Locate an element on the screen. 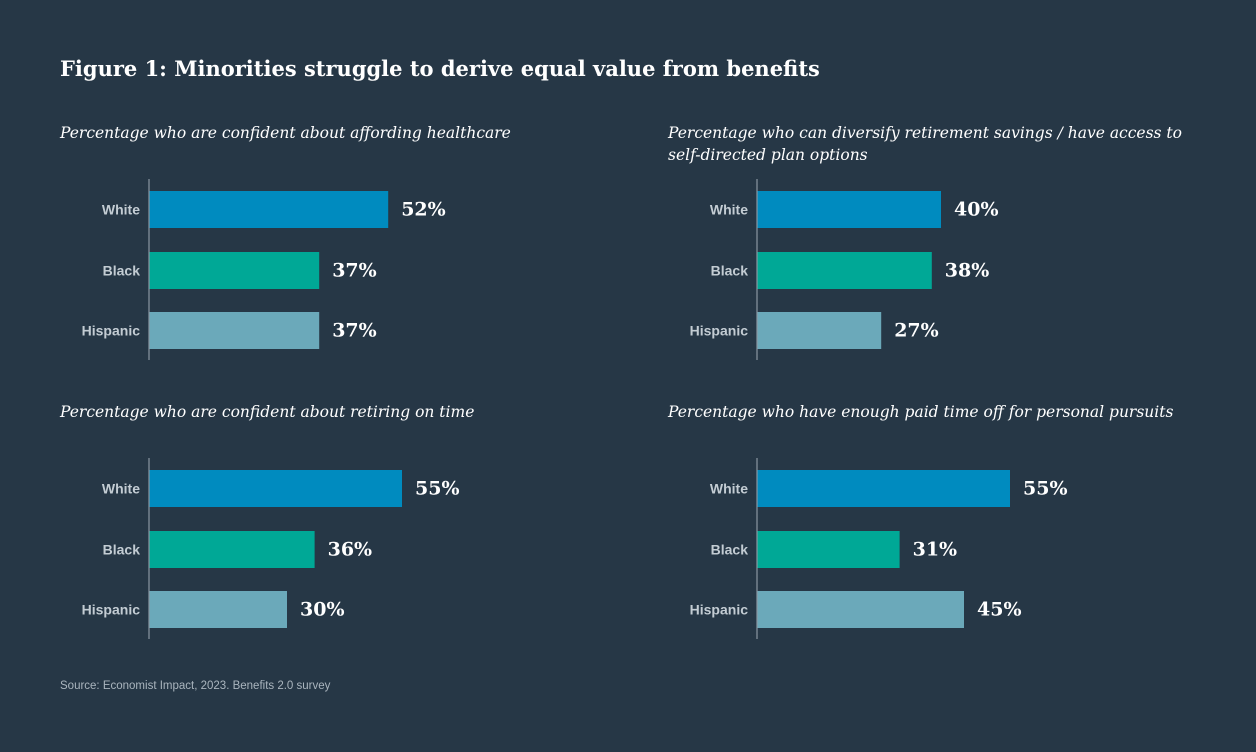 This screenshot has height=752, width=1256. value-label-hispanic: 27% is located at coordinates (916, 331).